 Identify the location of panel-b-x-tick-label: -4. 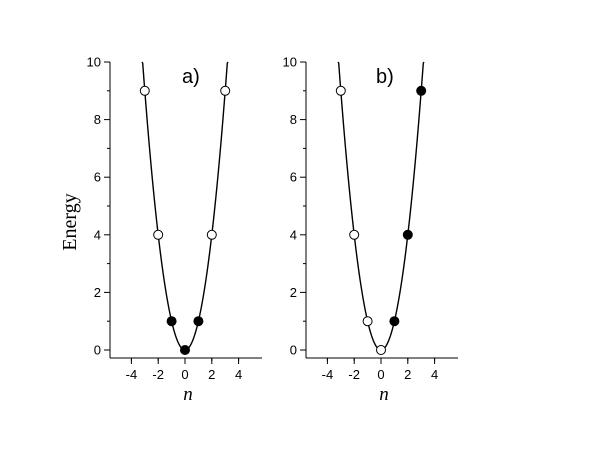
(328, 374).